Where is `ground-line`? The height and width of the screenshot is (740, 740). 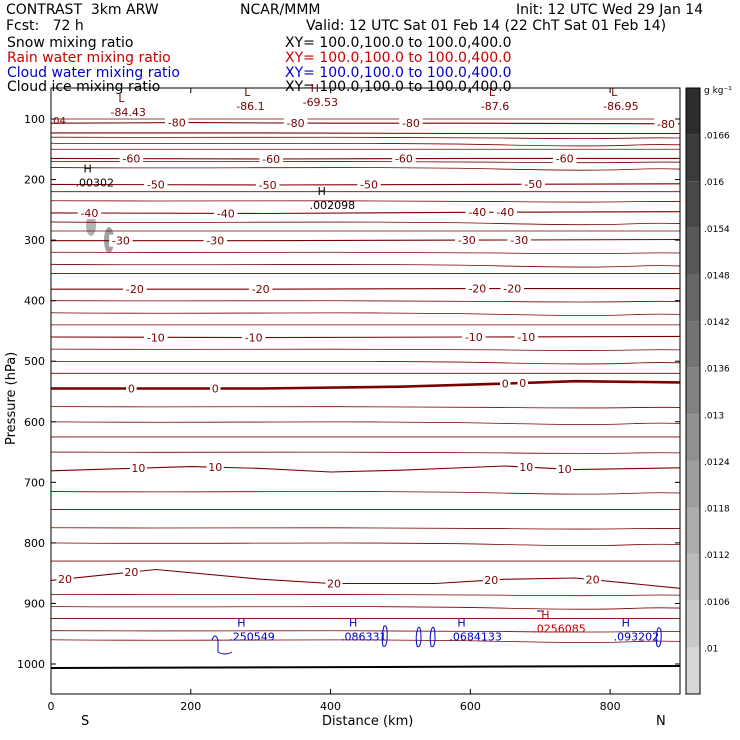 ground-line is located at coordinates (365, 667).